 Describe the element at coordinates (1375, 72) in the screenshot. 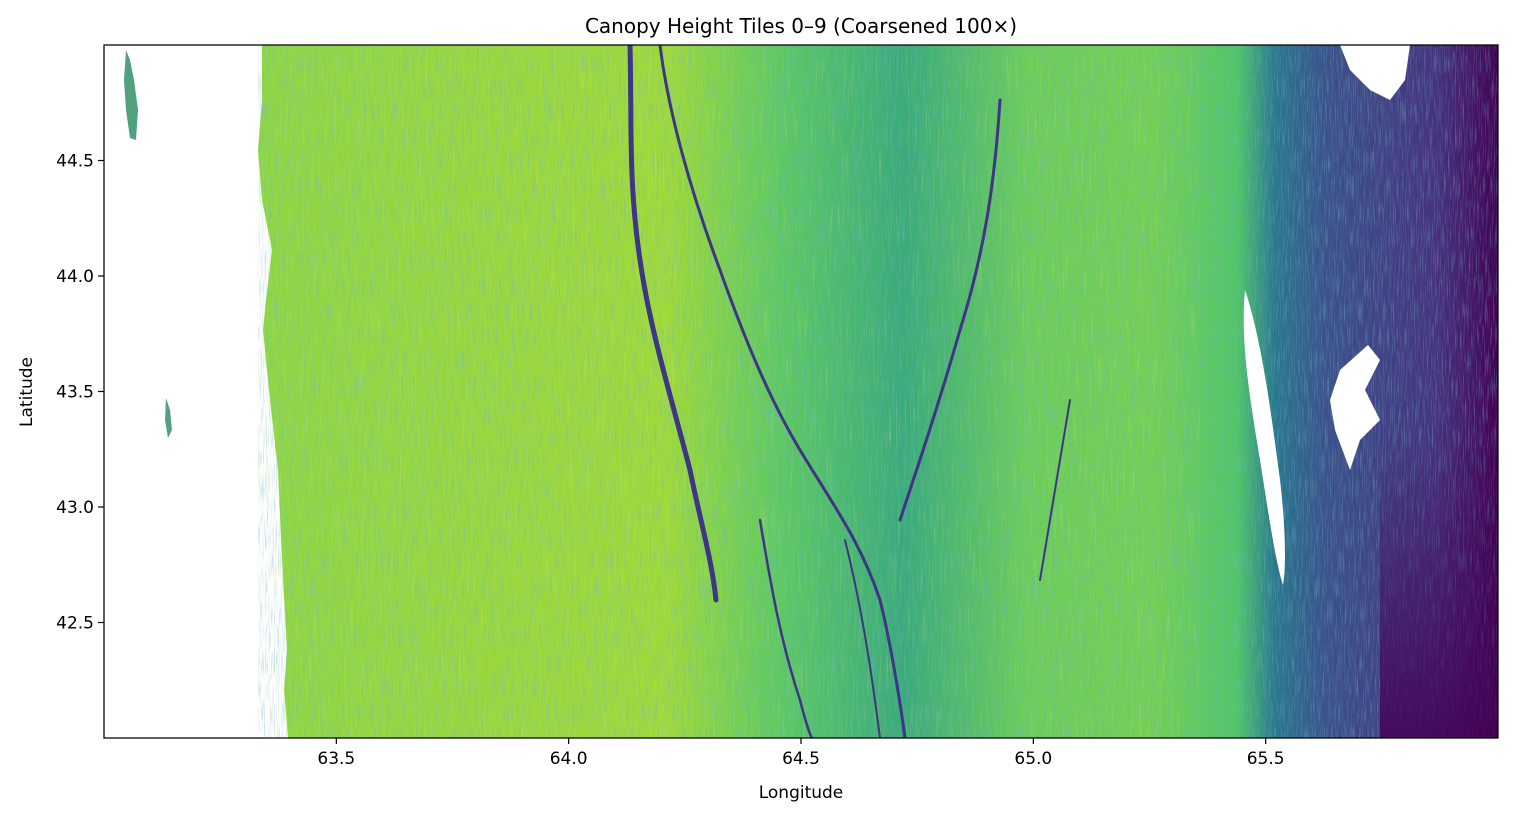

I see `lake-north-east` at that location.